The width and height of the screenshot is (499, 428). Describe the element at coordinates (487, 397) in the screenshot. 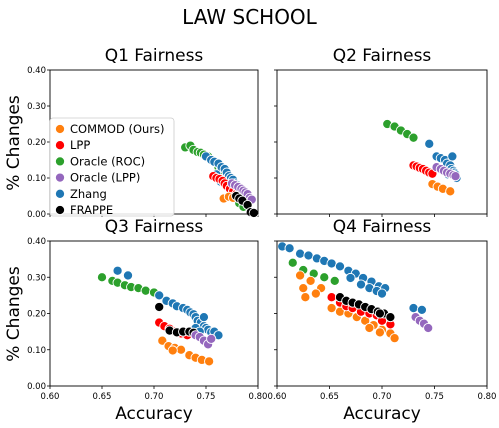

I see `q4-x-tick-label: 0.80` at that location.